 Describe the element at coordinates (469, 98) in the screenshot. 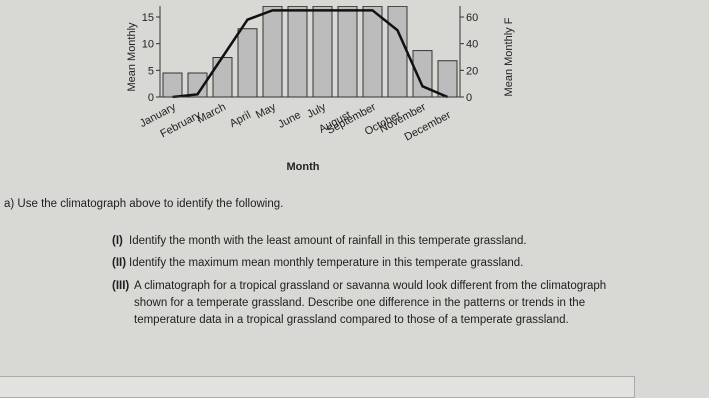

I see `y2-tick-label: 0` at that location.